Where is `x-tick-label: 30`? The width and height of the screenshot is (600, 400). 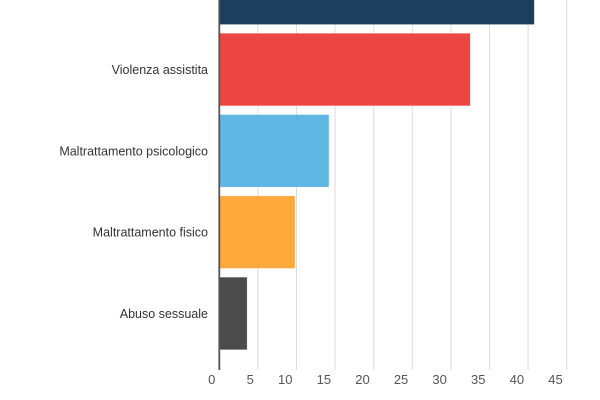 x-tick-label: 30 is located at coordinates (439, 379).